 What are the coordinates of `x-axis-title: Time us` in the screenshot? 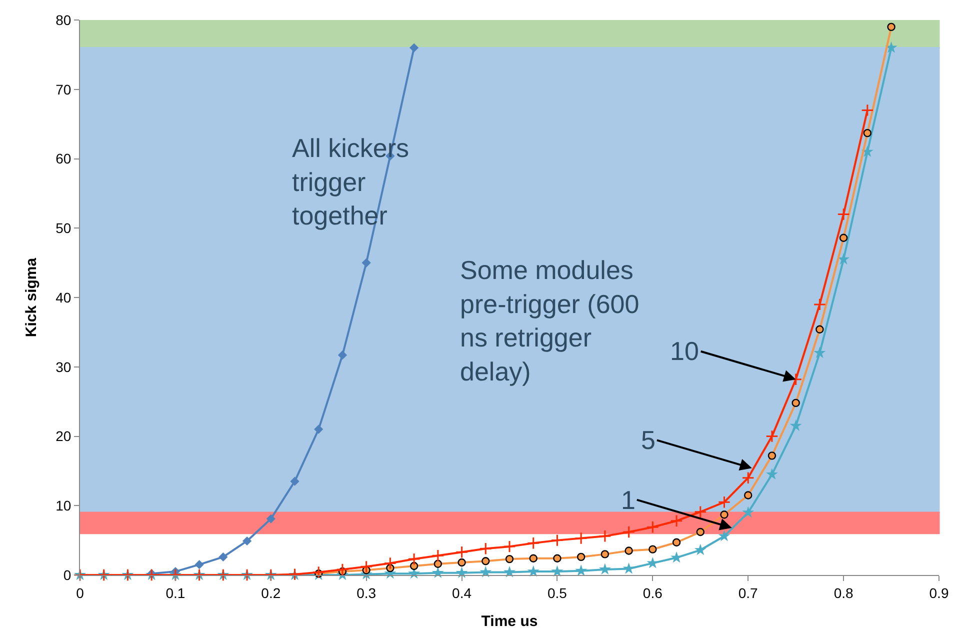 It's located at (509, 621).